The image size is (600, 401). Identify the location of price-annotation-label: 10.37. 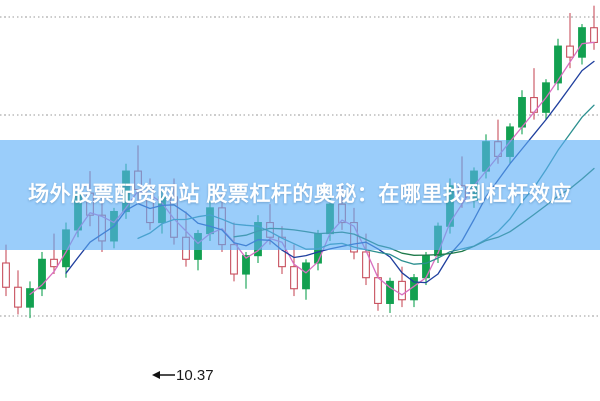
(195, 375).